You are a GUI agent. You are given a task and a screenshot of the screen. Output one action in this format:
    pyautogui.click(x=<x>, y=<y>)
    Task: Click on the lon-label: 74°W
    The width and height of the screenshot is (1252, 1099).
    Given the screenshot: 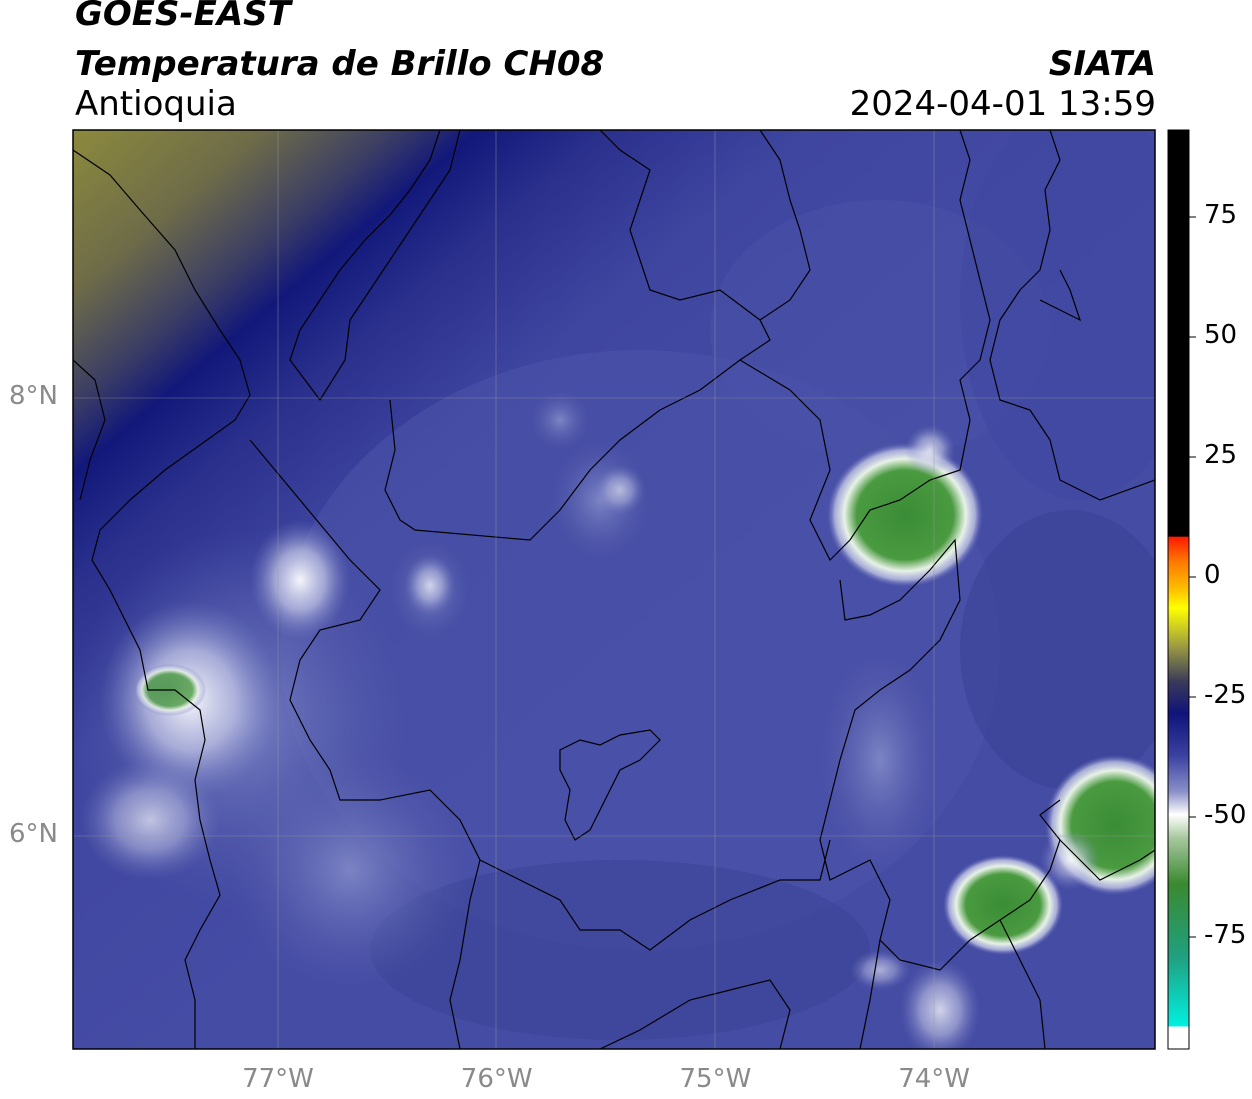 What is the action you would take?
    pyautogui.click(x=934, y=1079)
    